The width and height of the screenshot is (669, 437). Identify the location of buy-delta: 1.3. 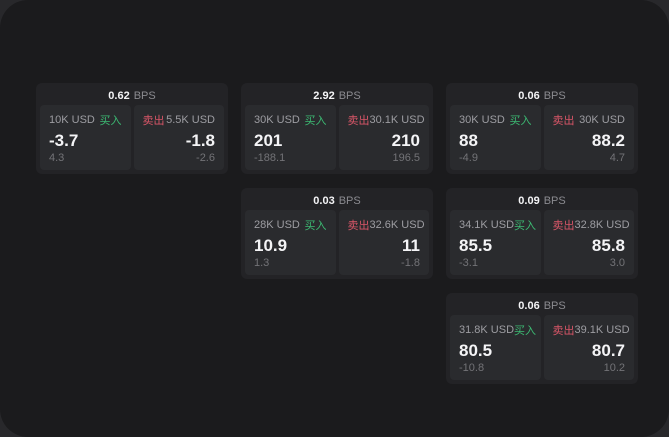
(262, 263).